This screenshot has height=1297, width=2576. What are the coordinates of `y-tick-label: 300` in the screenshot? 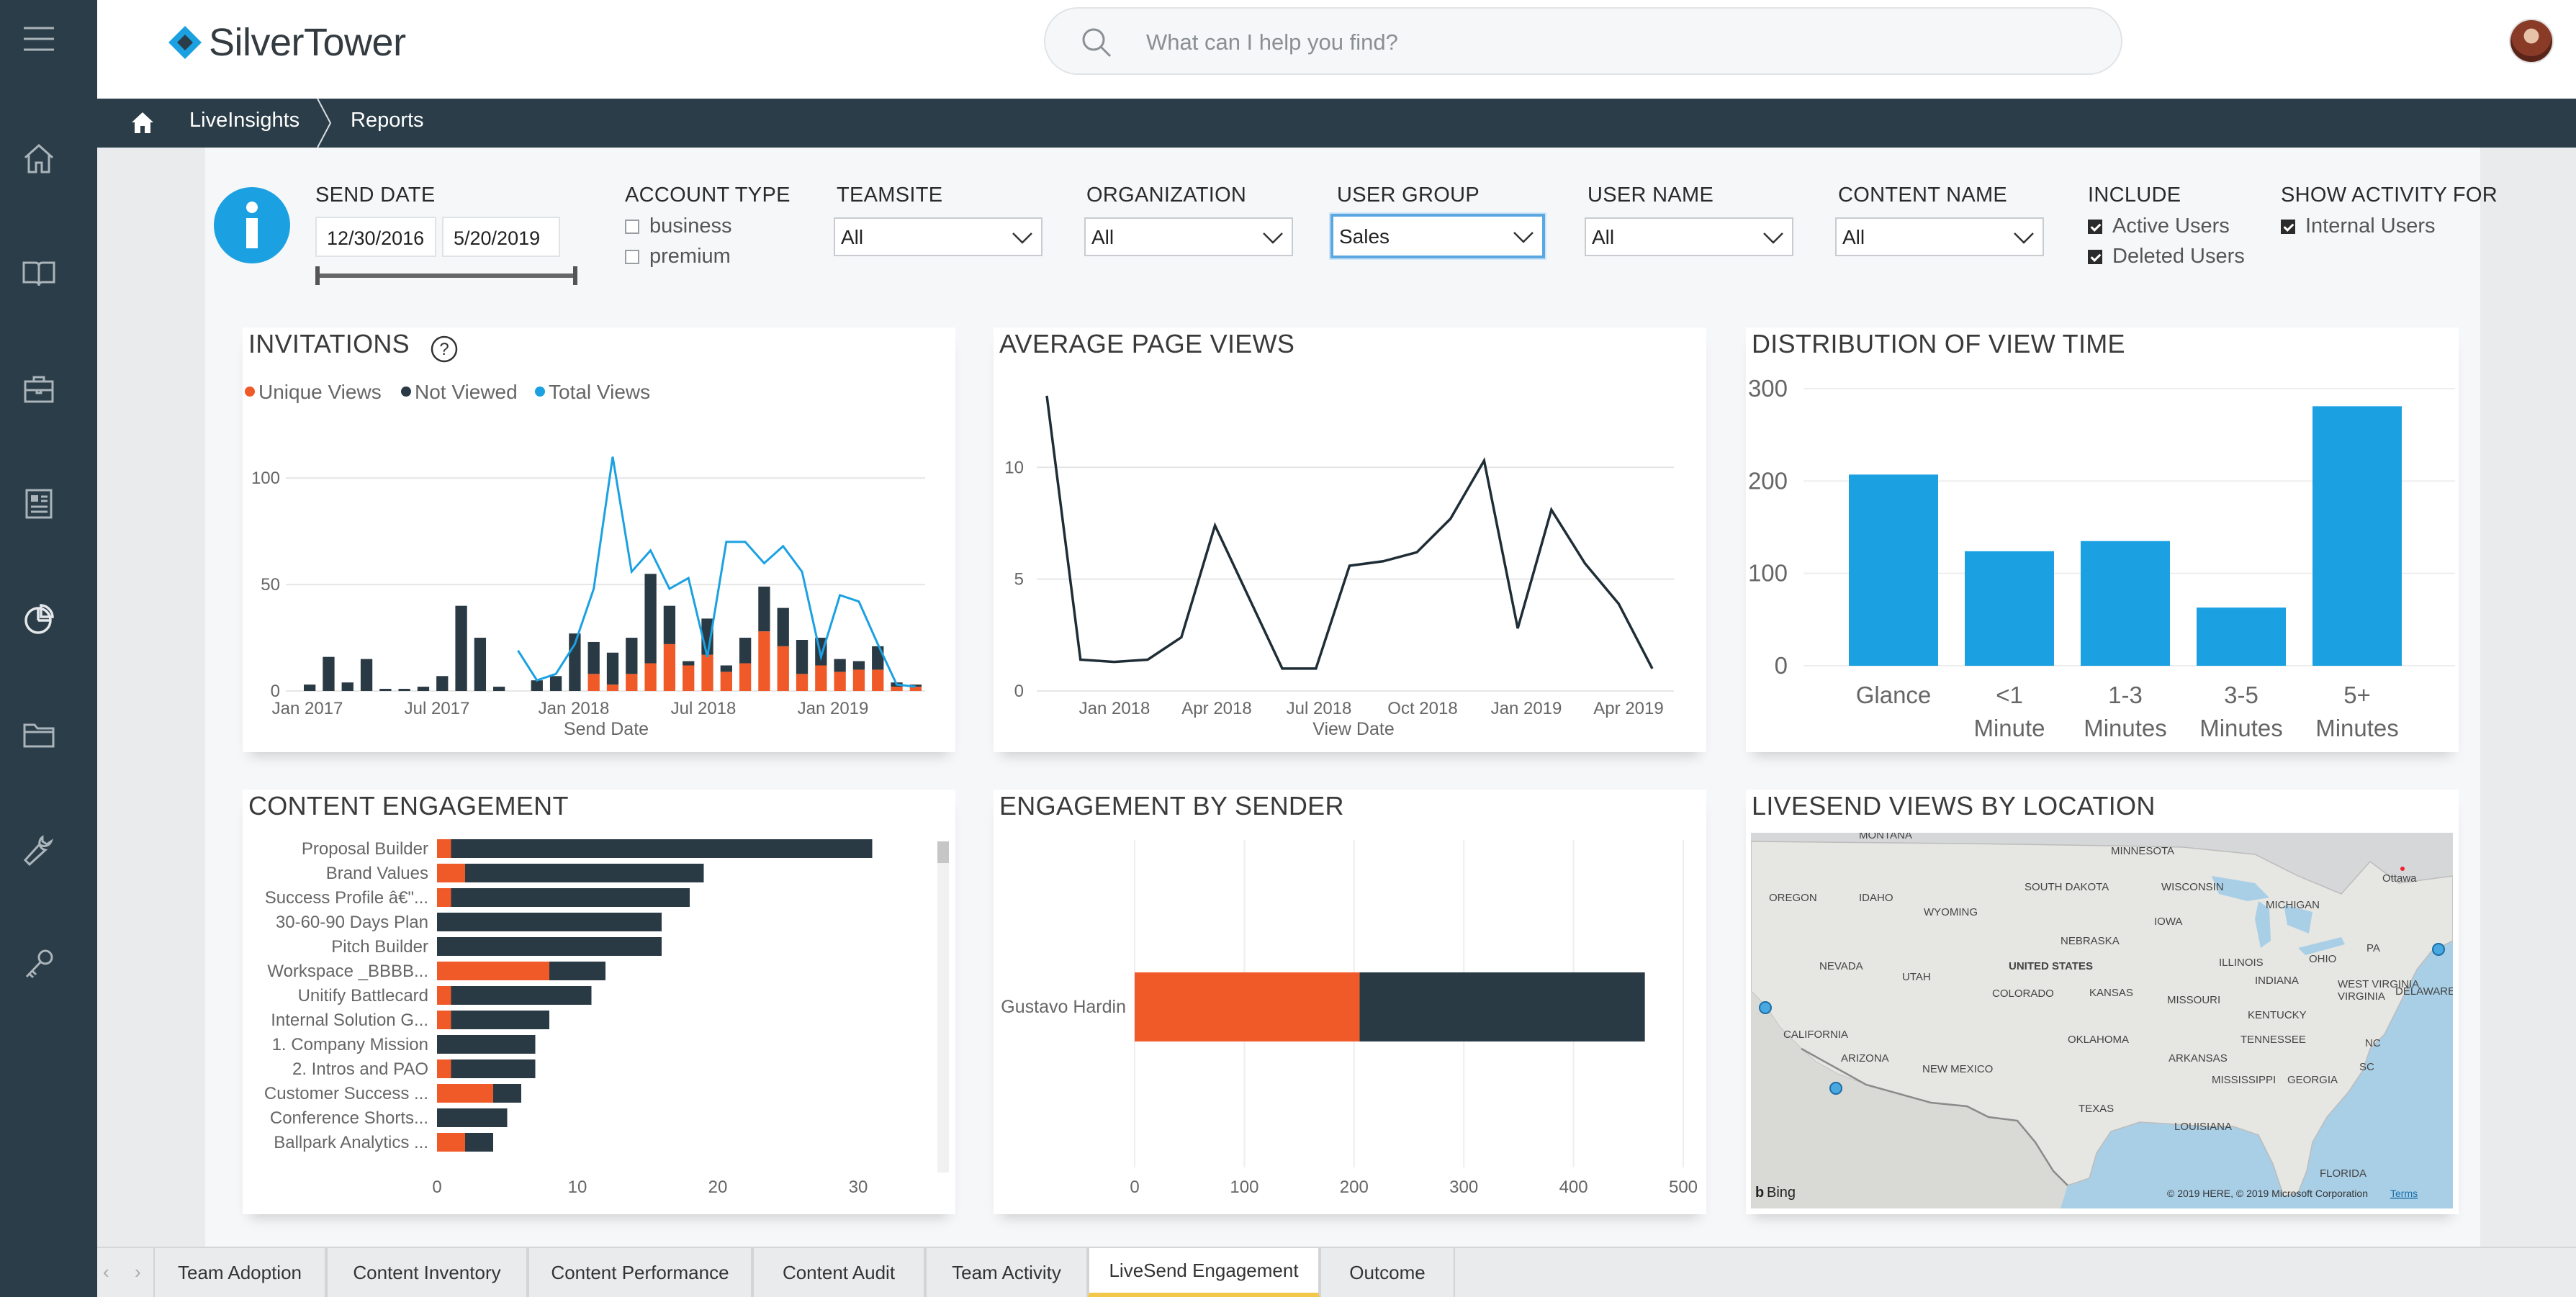 It's located at (1768, 388).